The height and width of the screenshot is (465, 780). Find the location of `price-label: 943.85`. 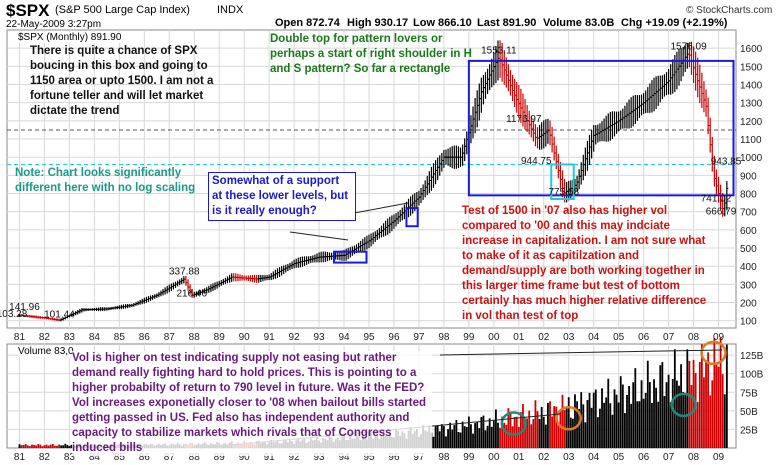

price-label: 943.85 is located at coordinates (726, 161).